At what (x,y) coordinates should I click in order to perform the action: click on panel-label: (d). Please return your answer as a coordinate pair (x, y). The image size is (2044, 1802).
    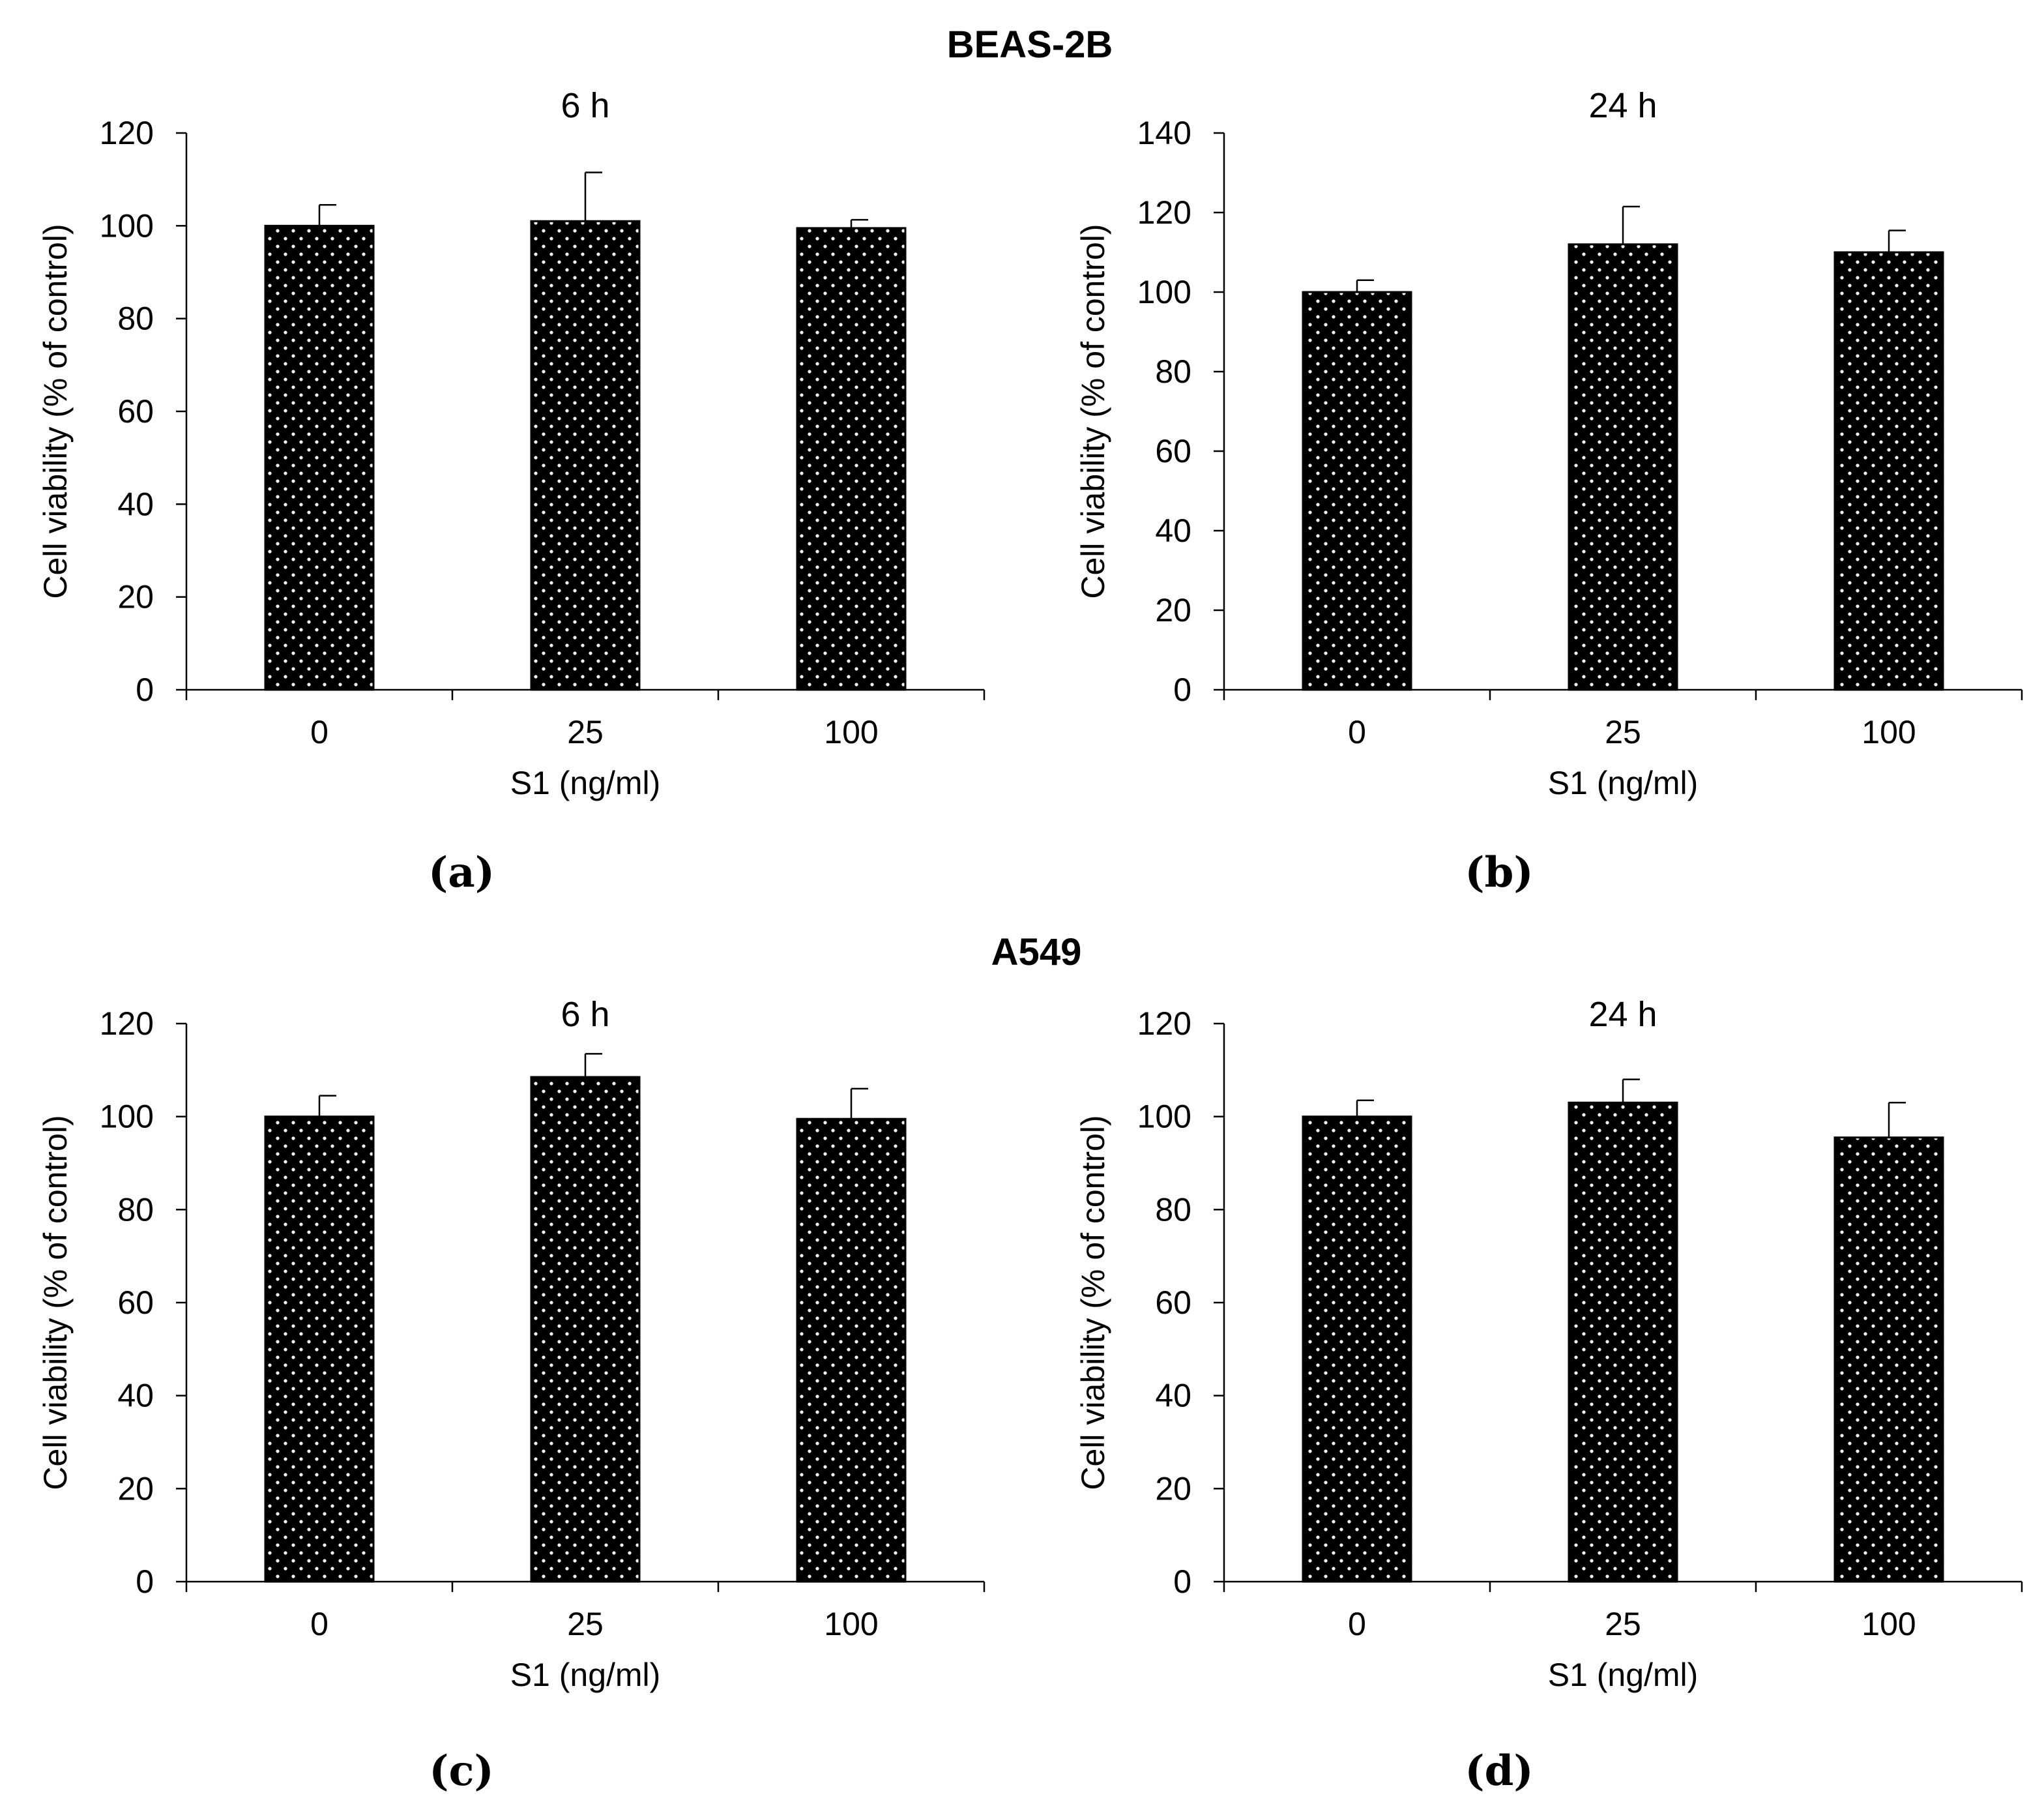
    Looking at the image, I should click on (1499, 1771).